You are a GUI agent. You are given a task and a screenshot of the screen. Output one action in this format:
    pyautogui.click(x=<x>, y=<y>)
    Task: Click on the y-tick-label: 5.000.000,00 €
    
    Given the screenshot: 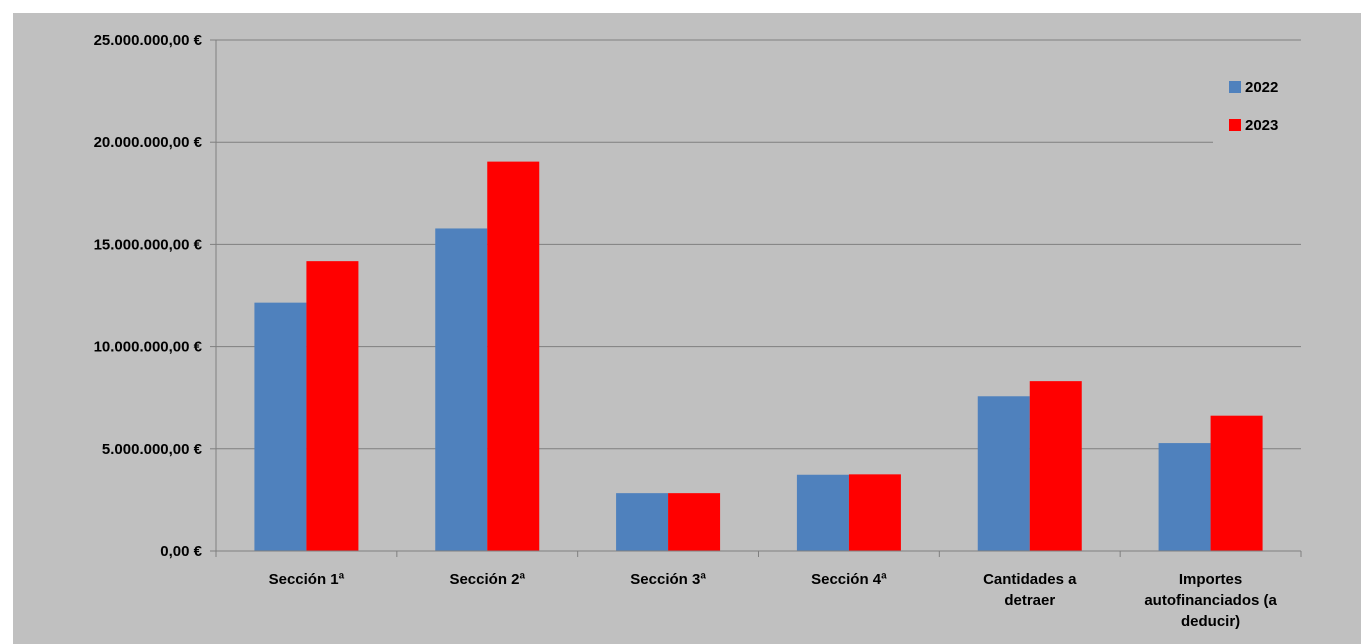 What is the action you would take?
    pyautogui.click(x=152, y=449)
    